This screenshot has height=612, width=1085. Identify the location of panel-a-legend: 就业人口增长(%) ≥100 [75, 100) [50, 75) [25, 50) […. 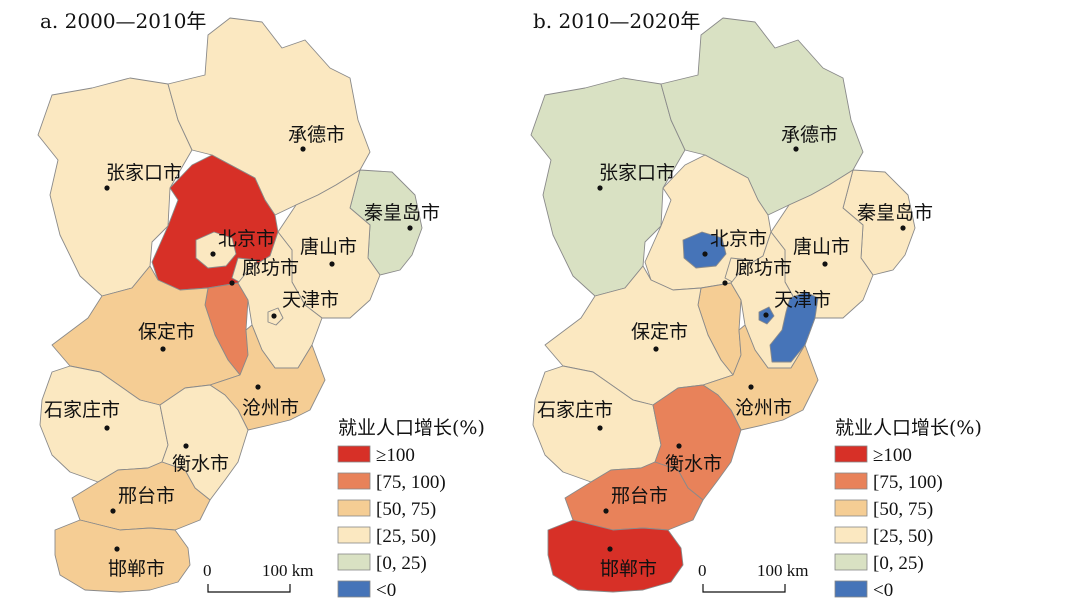
(411, 509).